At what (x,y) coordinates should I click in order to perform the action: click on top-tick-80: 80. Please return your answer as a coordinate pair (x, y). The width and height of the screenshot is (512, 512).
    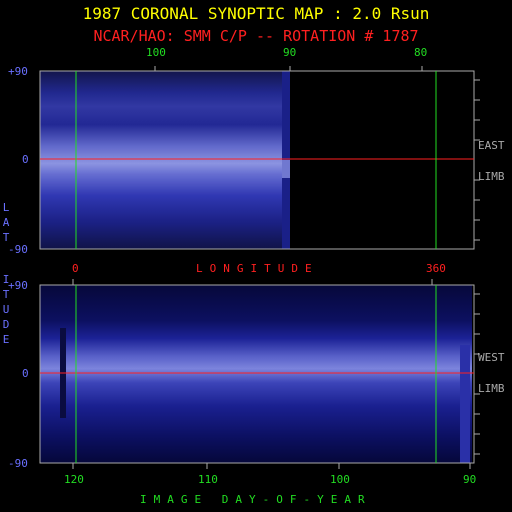
    Looking at the image, I should click on (421, 52).